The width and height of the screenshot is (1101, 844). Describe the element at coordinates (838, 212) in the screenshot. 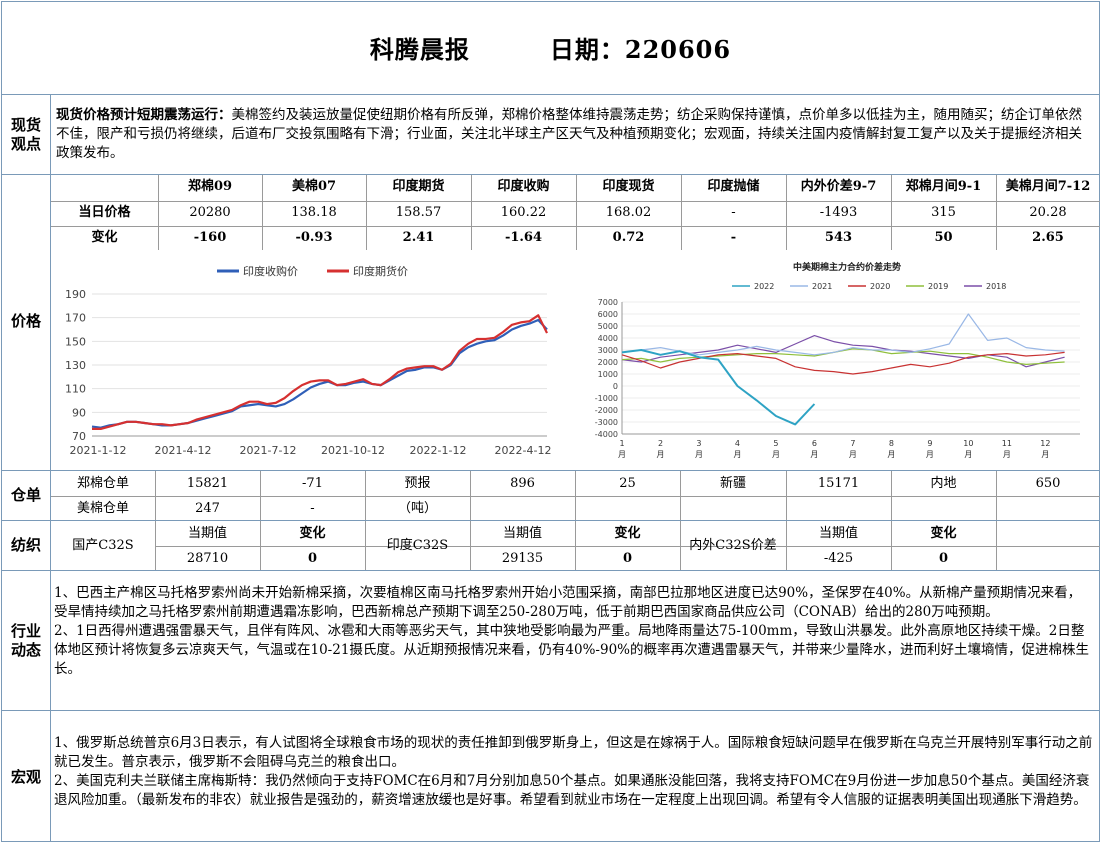

I see `price-value: -1493` at that location.